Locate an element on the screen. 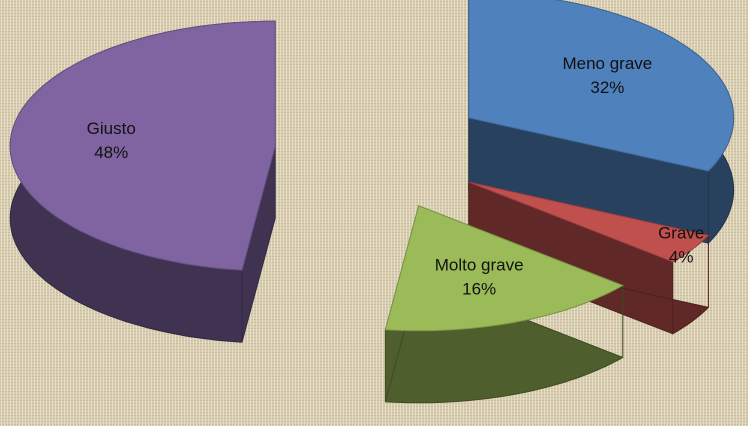 Image resolution: width=748 pixels, height=426 pixels. data-label-name: Giusto is located at coordinates (111, 128).